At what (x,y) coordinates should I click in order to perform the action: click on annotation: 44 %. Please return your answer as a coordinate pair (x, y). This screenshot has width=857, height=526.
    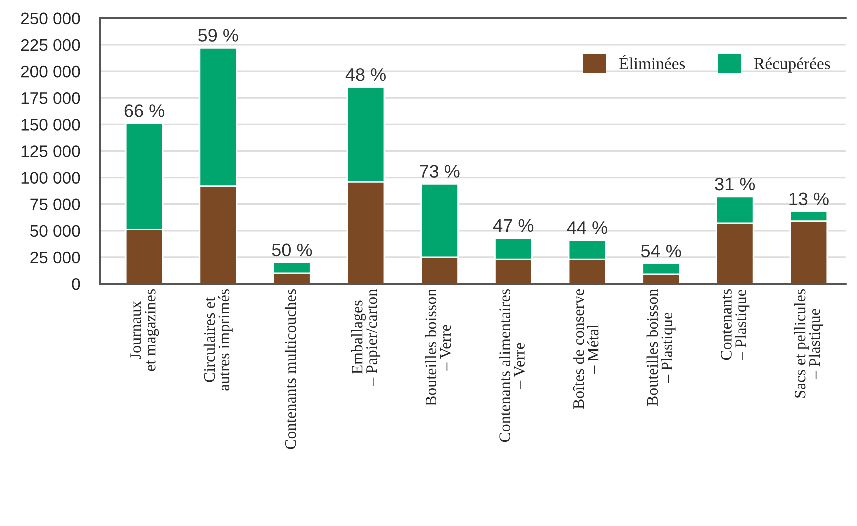
    Looking at the image, I should click on (587, 228).